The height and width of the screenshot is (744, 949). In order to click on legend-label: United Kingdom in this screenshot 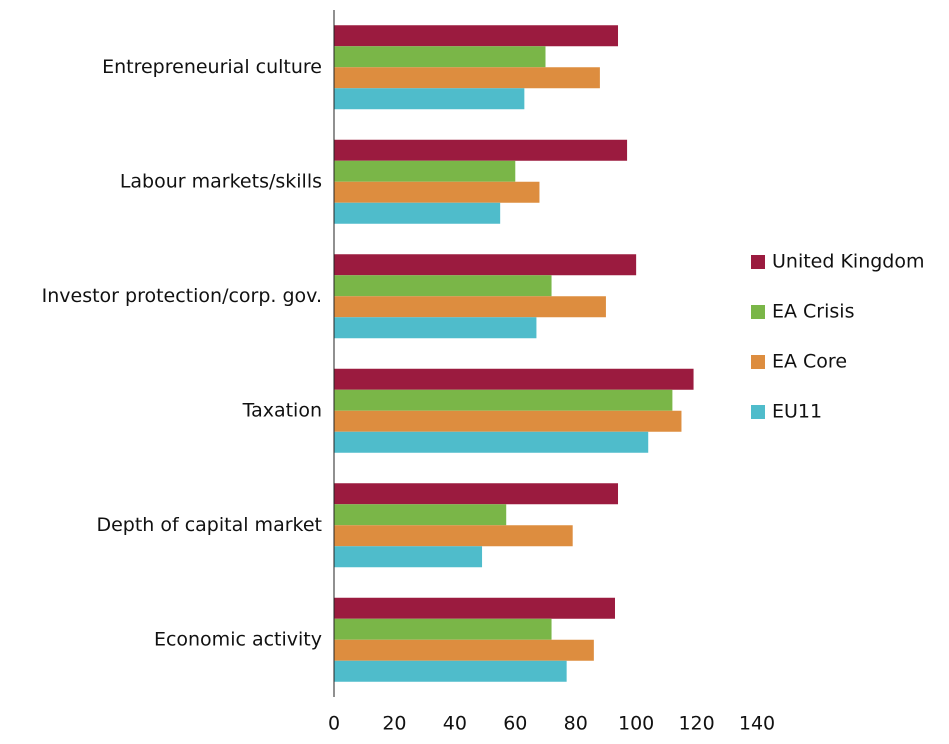, I will do `click(848, 262)`.